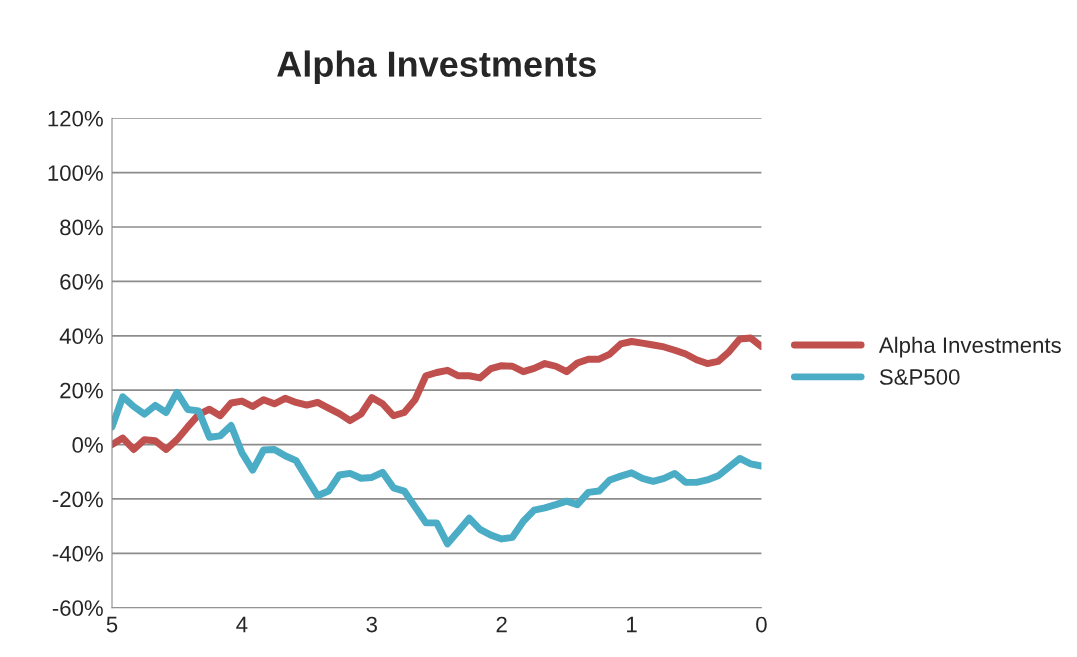 The width and height of the screenshot is (1077, 657). Describe the element at coordinates (242, 624) in the screenshot. I see `x-tick-label: 4` at that location.